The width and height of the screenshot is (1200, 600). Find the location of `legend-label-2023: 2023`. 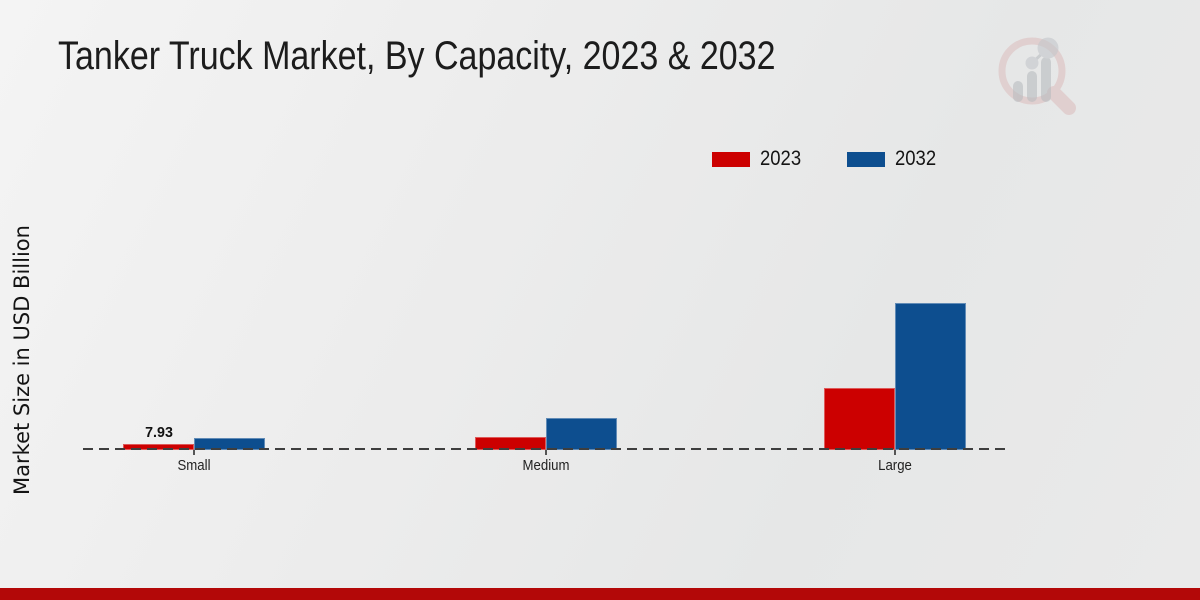

legend-label-2023: 2023 is located at coordinates (781, 158).